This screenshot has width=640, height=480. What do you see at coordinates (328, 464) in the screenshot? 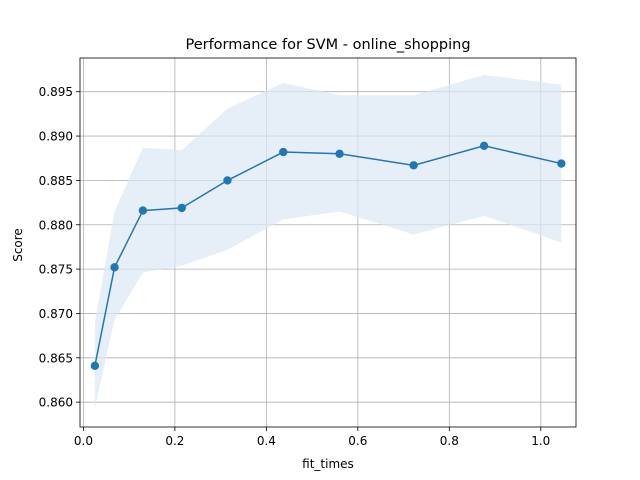
I see `x-axis-label: fit_times` at bounding box center [328, 464].